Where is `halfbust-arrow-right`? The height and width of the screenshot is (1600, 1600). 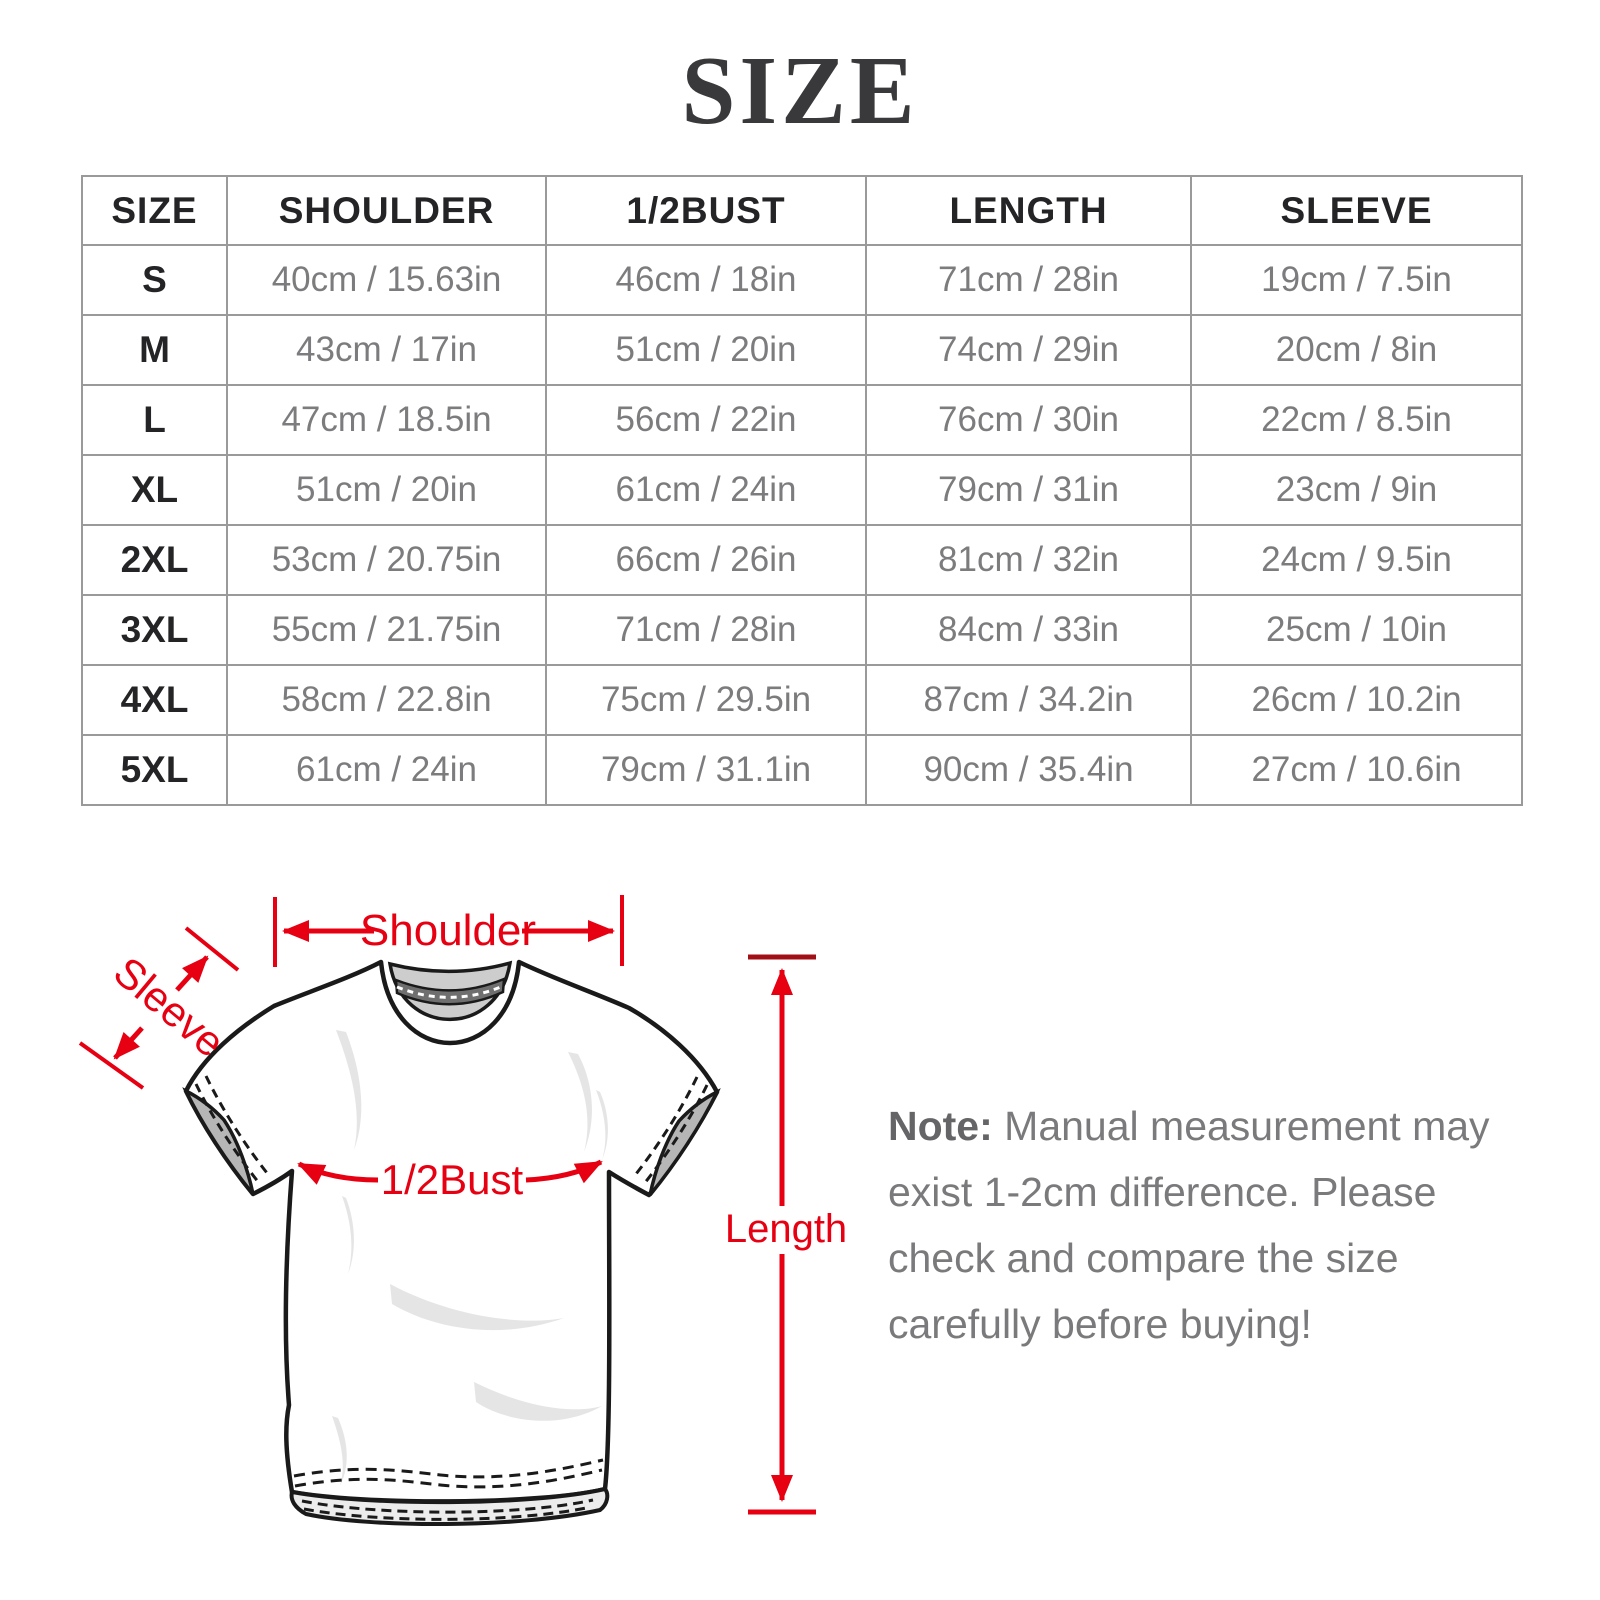
halfbust-arrow-right is located at coordinates (564, 1171).